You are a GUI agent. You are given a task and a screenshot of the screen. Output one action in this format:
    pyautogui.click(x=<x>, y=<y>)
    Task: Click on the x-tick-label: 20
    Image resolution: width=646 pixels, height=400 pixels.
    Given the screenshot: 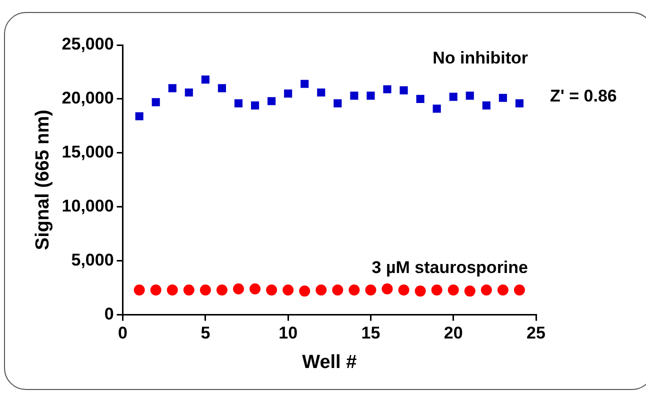 What is the action you would take?
    pyautogui.click(x=453, y=333)
    